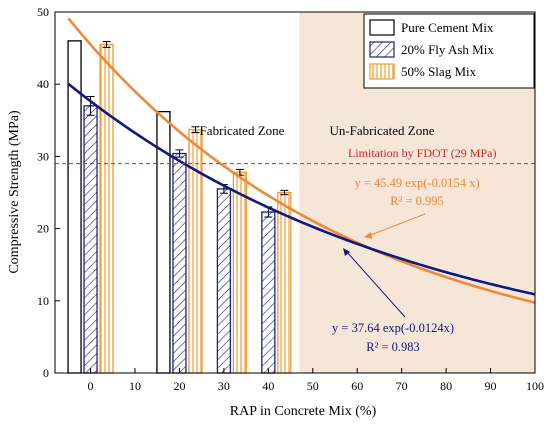 Image resolution: width=550 pixels, height=428 pixels. What do you see at coordinates (396, 225) in the screenshot?
I see `slag-arrow` at bounding box center [396, 225].